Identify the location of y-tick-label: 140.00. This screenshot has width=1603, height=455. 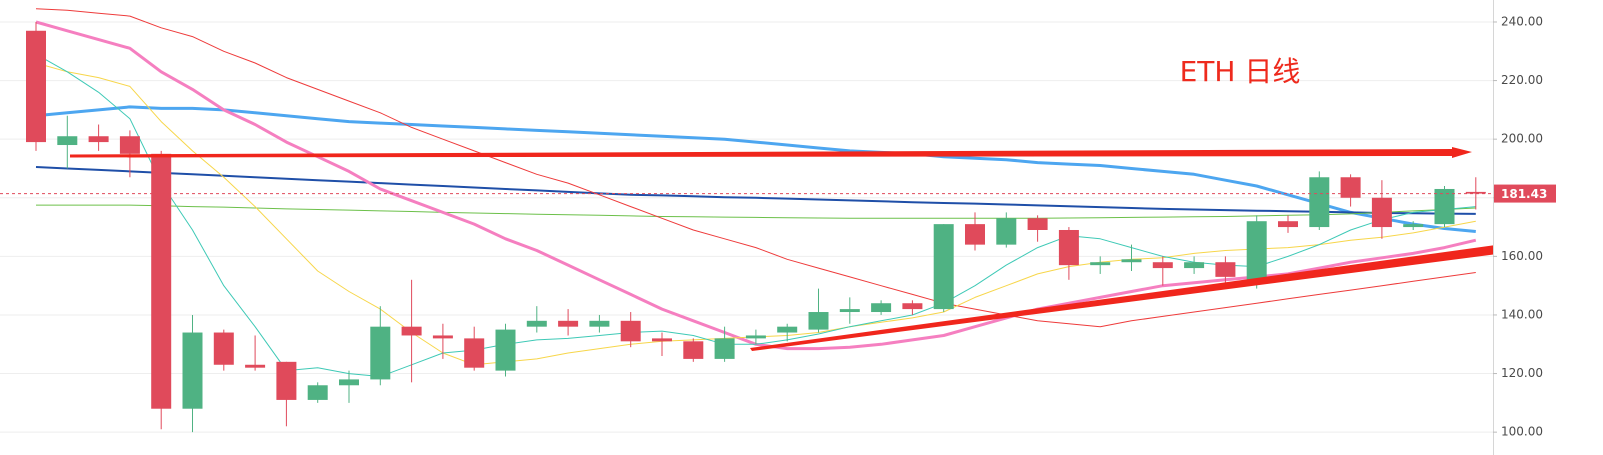
(1522, 314).